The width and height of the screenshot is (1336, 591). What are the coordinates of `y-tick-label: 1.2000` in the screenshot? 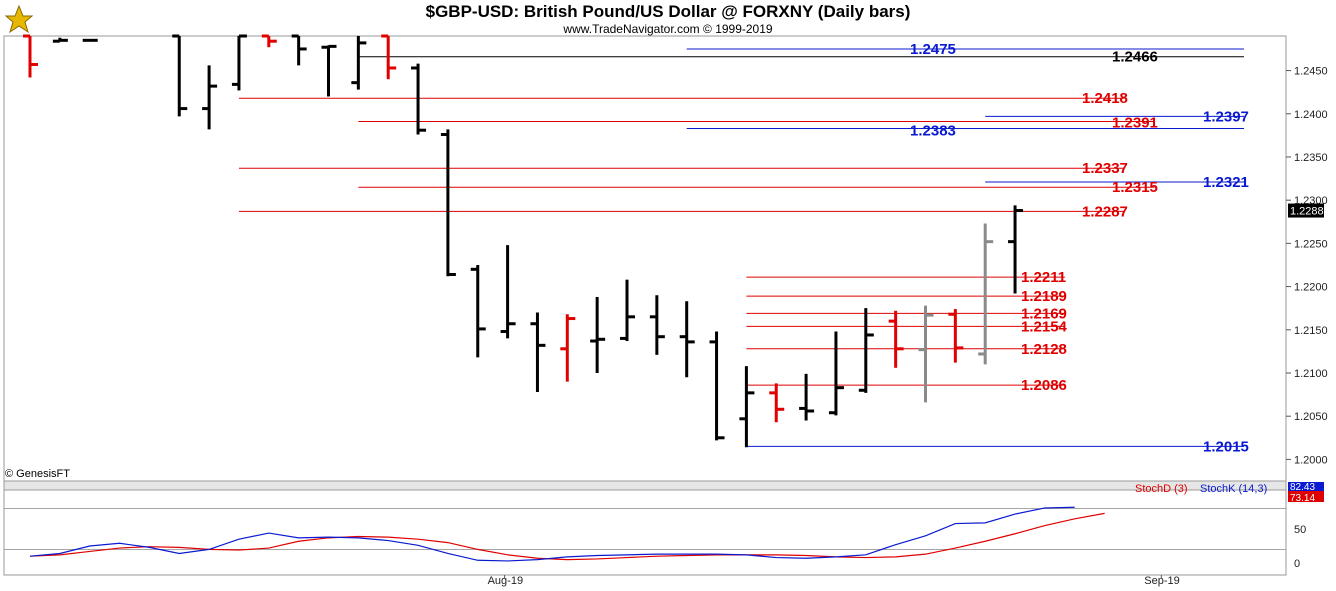 It's located at (1311, 460).